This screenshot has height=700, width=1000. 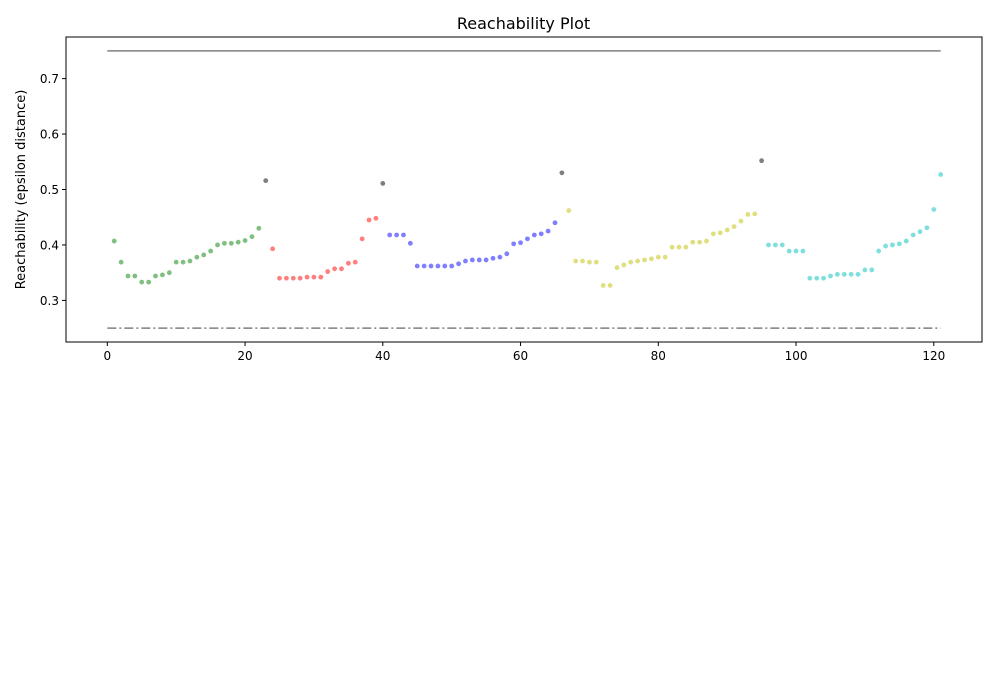 What do you see at coordinates (108, 356) in the screenshot?
I see `x-tick-label: 0` at bounding box center [108, 356].